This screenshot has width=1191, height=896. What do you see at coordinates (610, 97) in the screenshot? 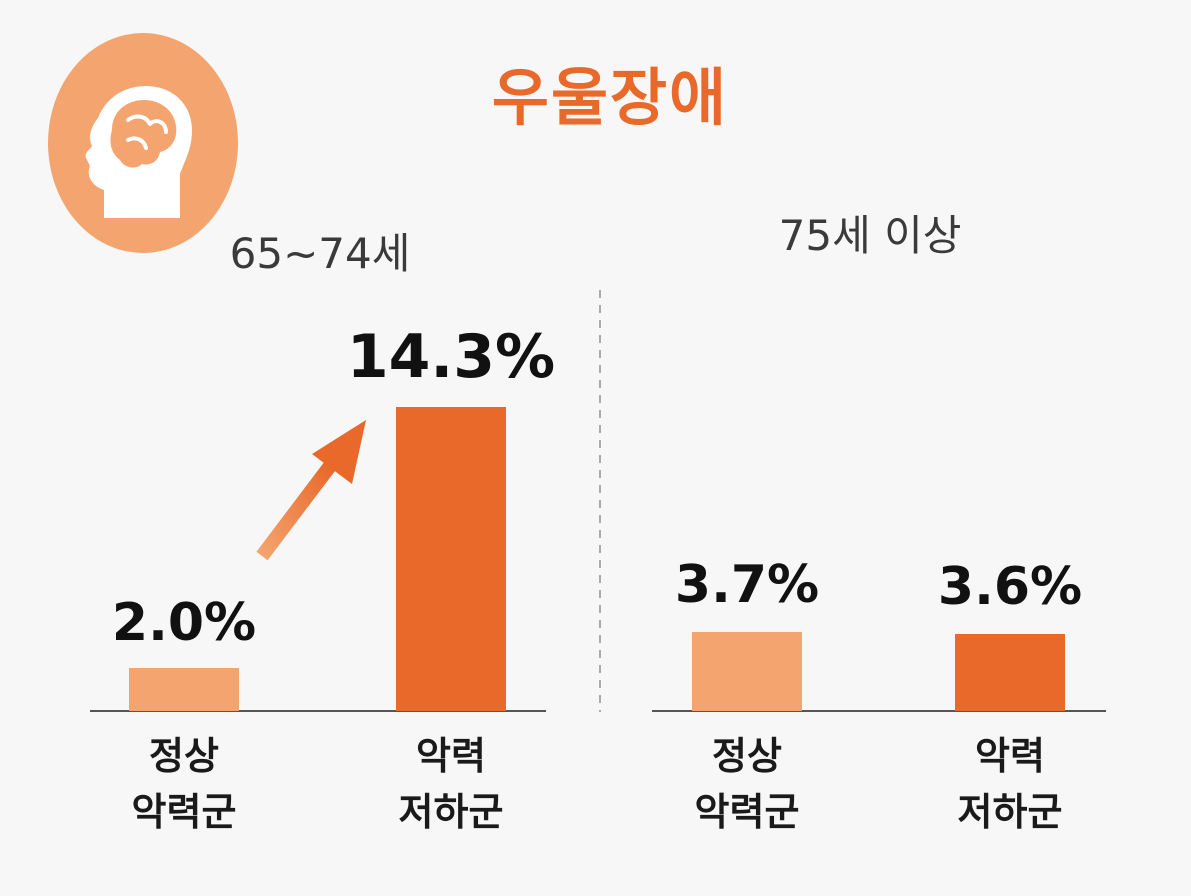
I see `page-title: 우울장애` at bounding box center [610, 97].